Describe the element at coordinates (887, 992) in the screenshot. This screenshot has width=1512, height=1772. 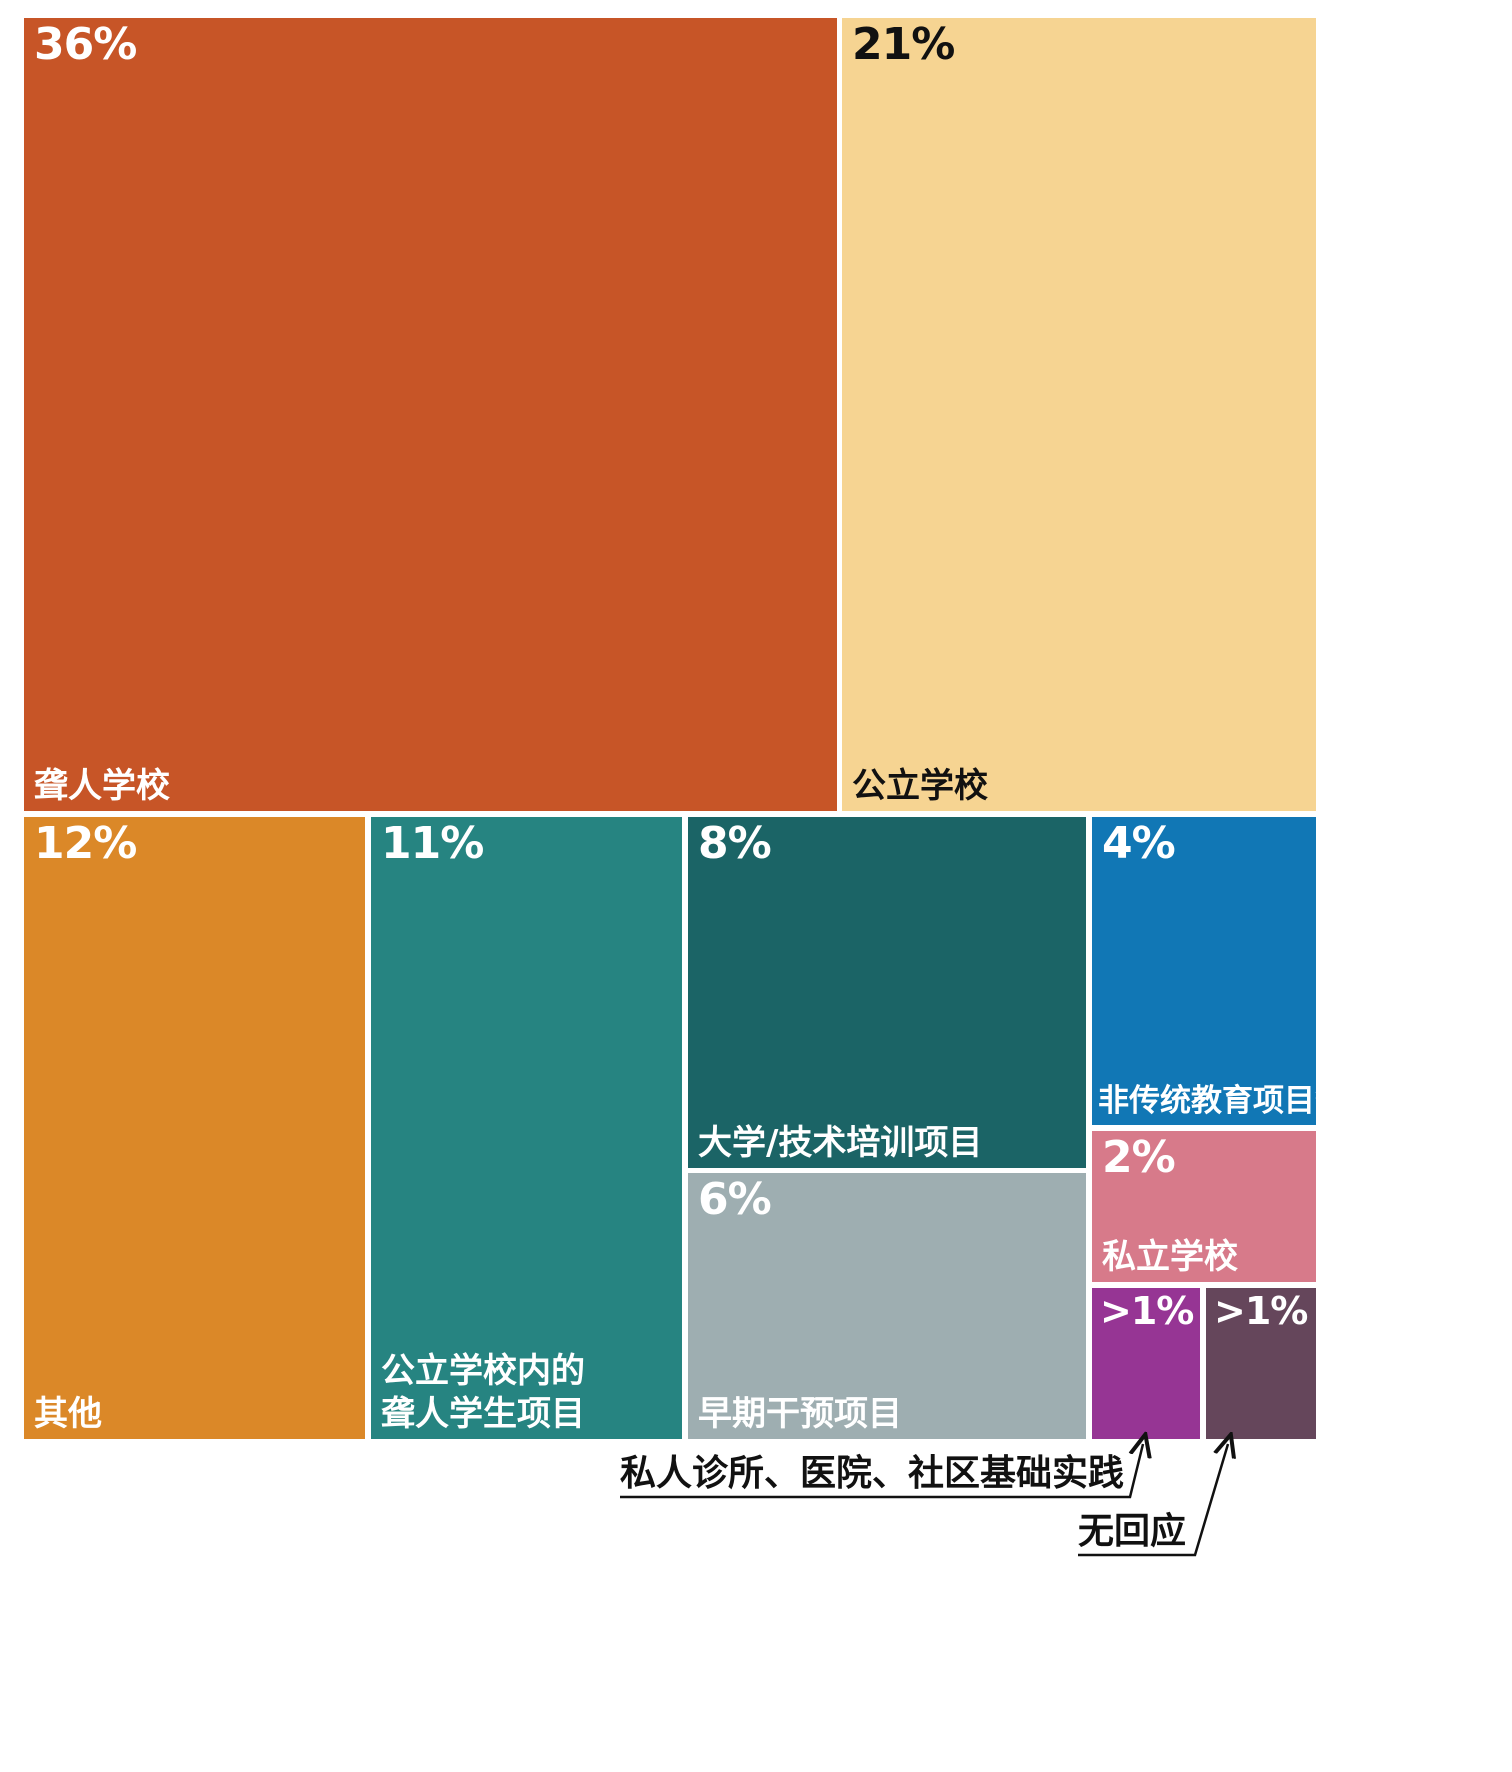
I see `tile-college-training: 8% 大学/技术培训项目` at that location.